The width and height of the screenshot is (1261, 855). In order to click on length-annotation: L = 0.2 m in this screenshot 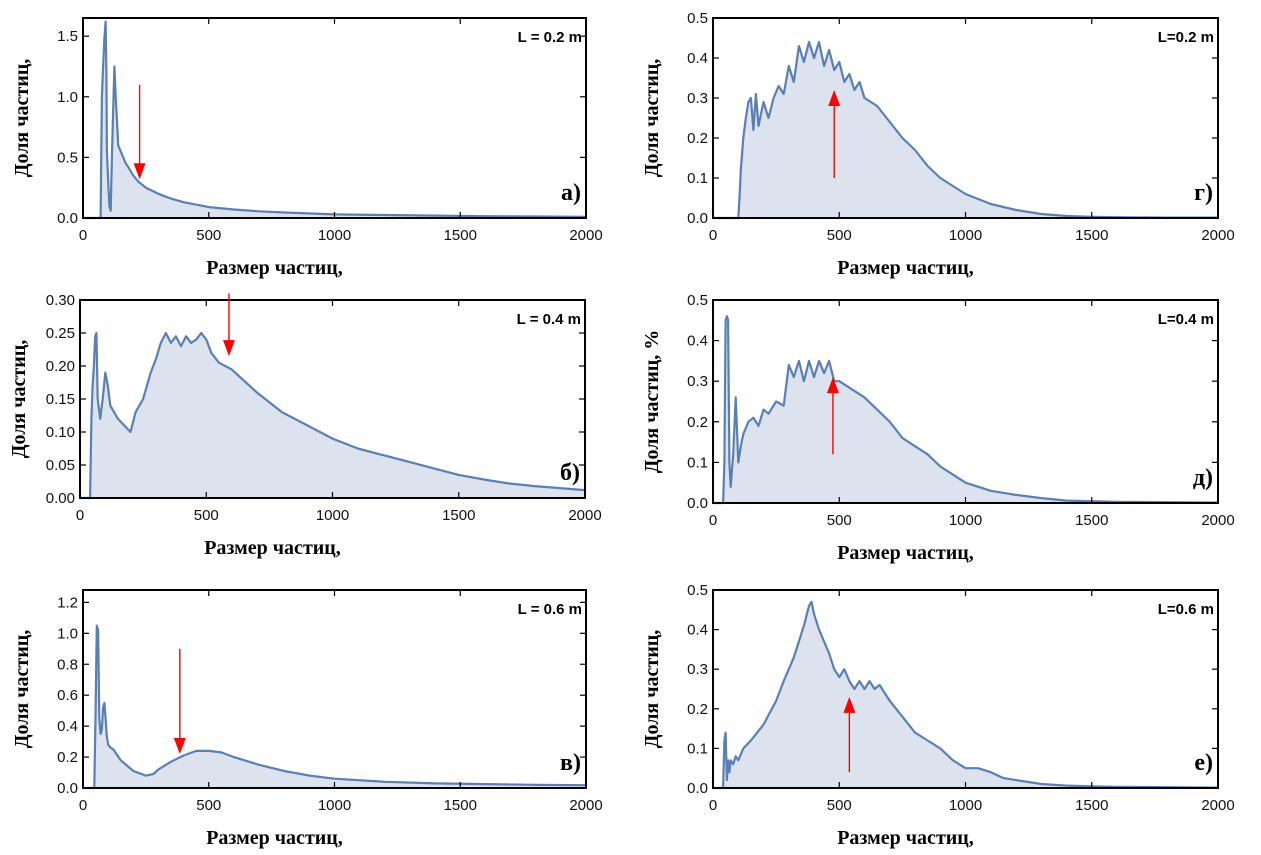, I will do `click(550, 37)`.